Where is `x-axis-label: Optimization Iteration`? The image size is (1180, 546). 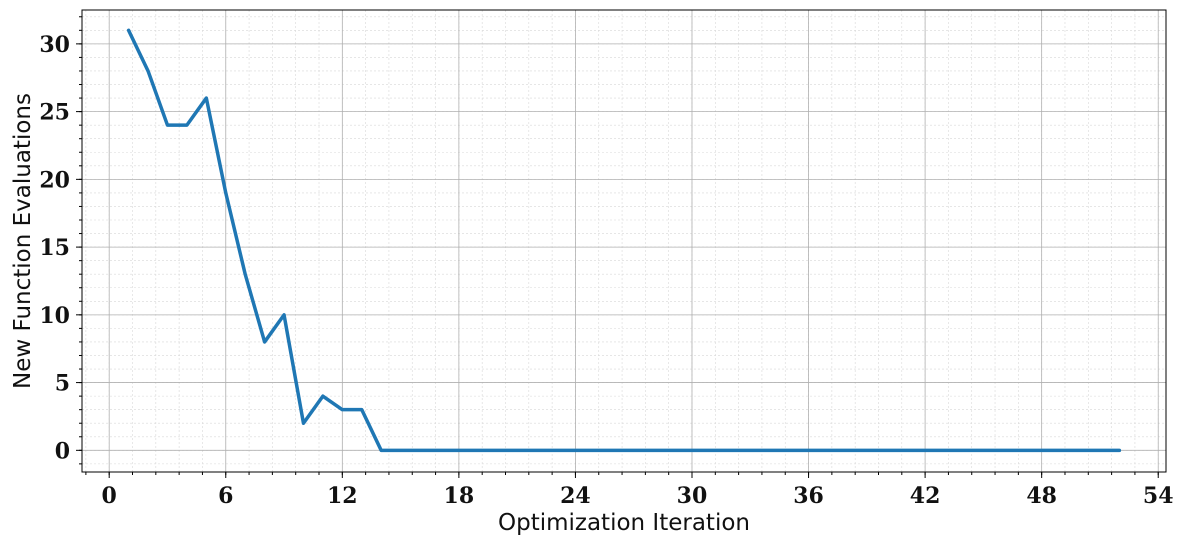 x-axis-label: Optimization Iteration is located at coordinates (624, 523).